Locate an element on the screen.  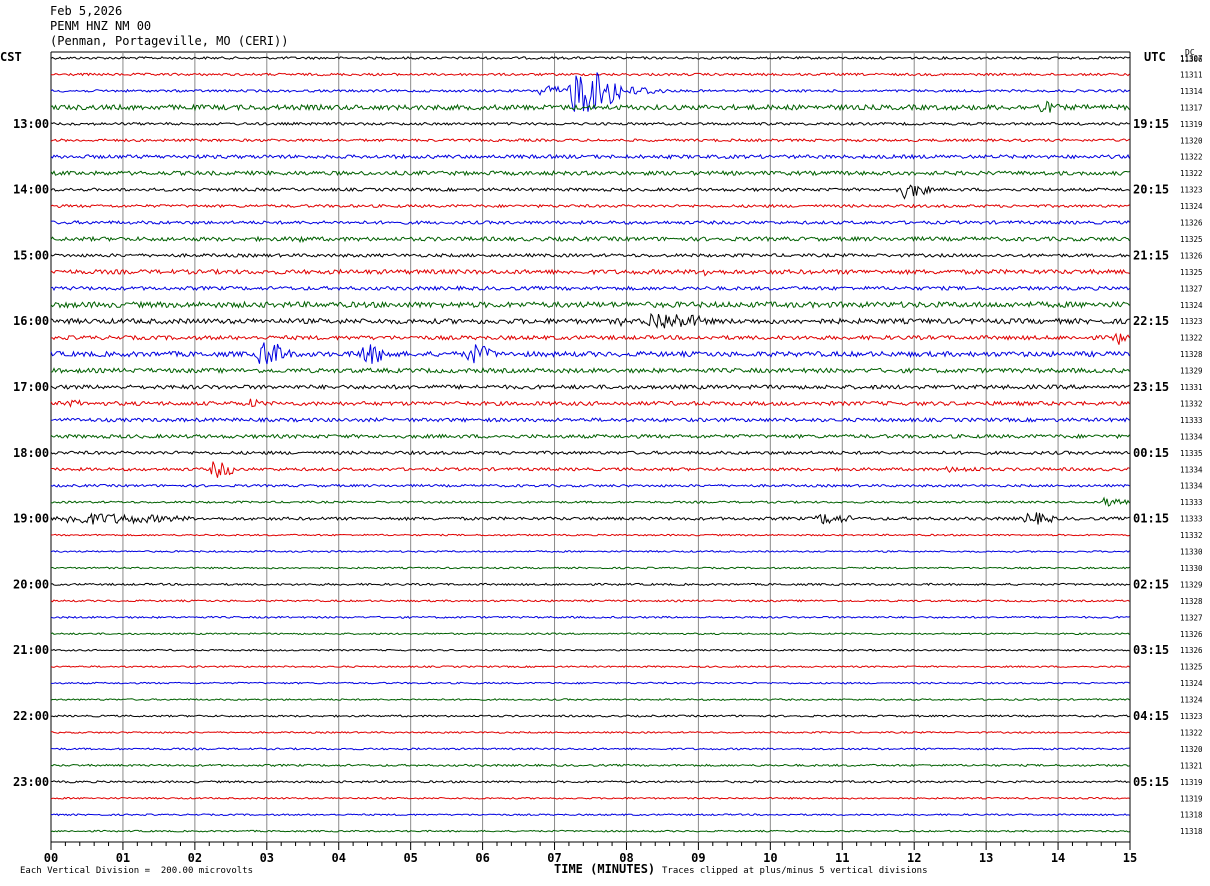
dc-offset-label: 11333 is located at coordinates (1191, 502).